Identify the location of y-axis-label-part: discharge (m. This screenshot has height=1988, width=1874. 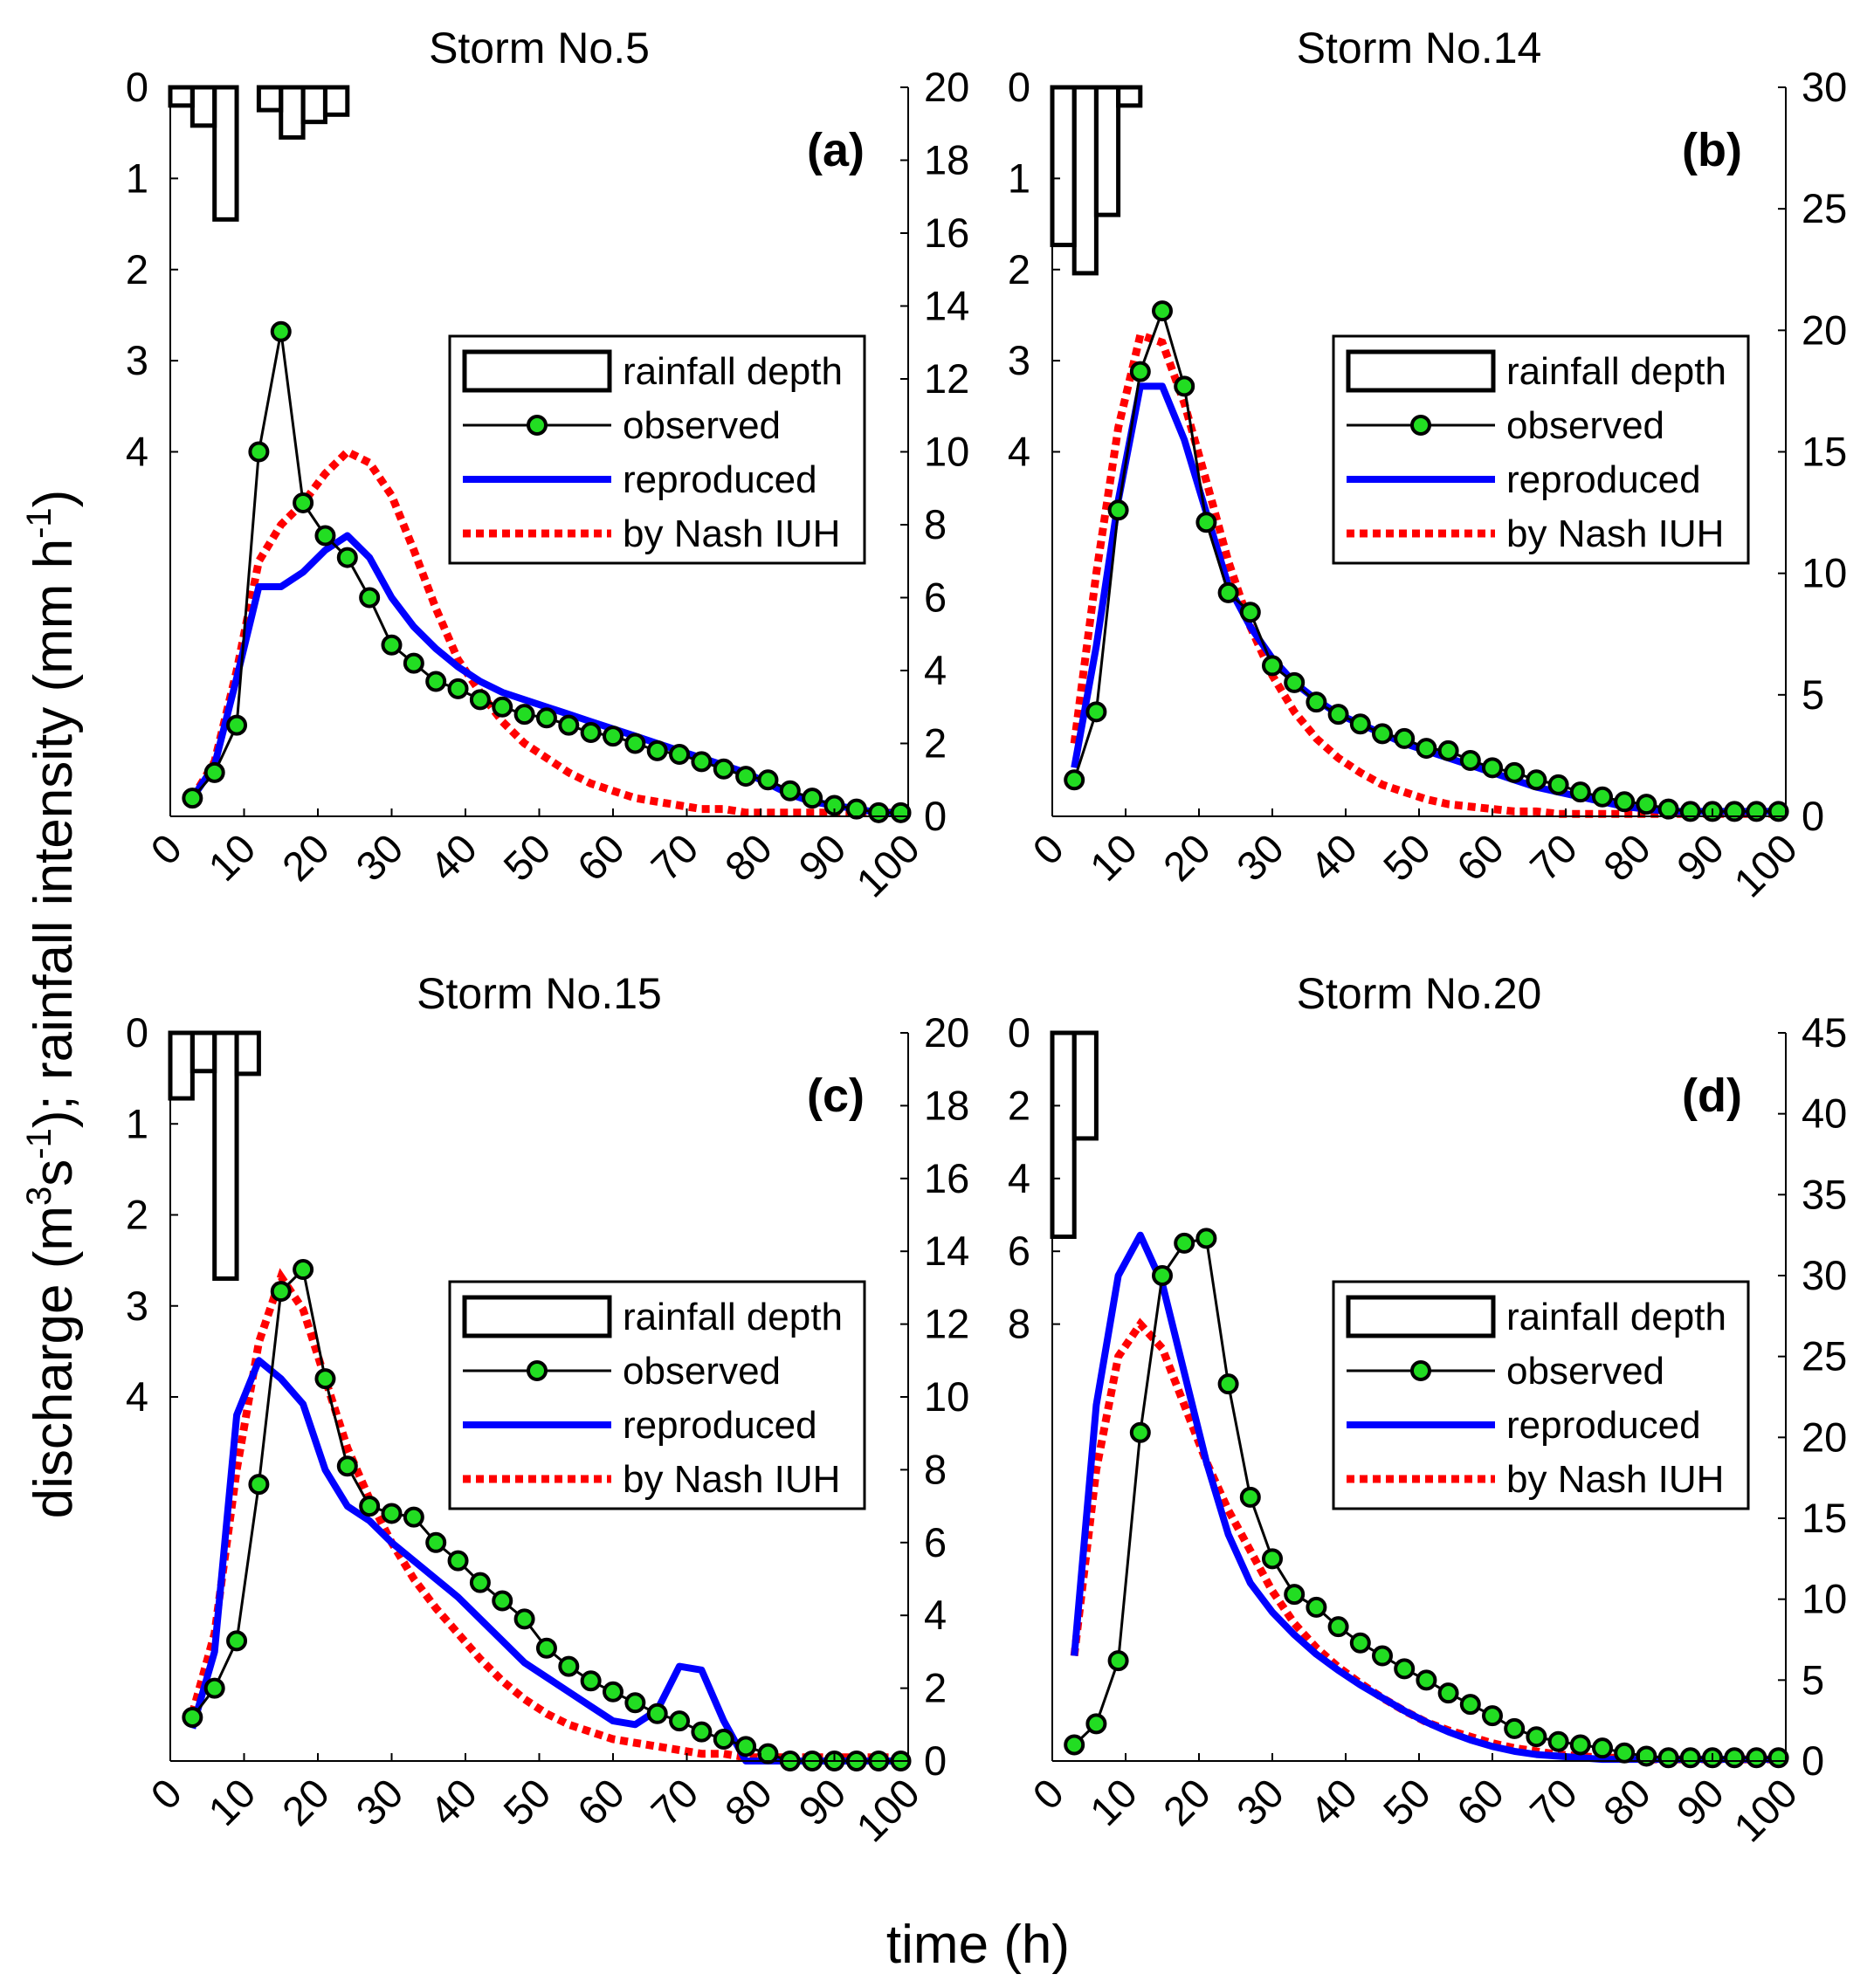
(54, 1362).